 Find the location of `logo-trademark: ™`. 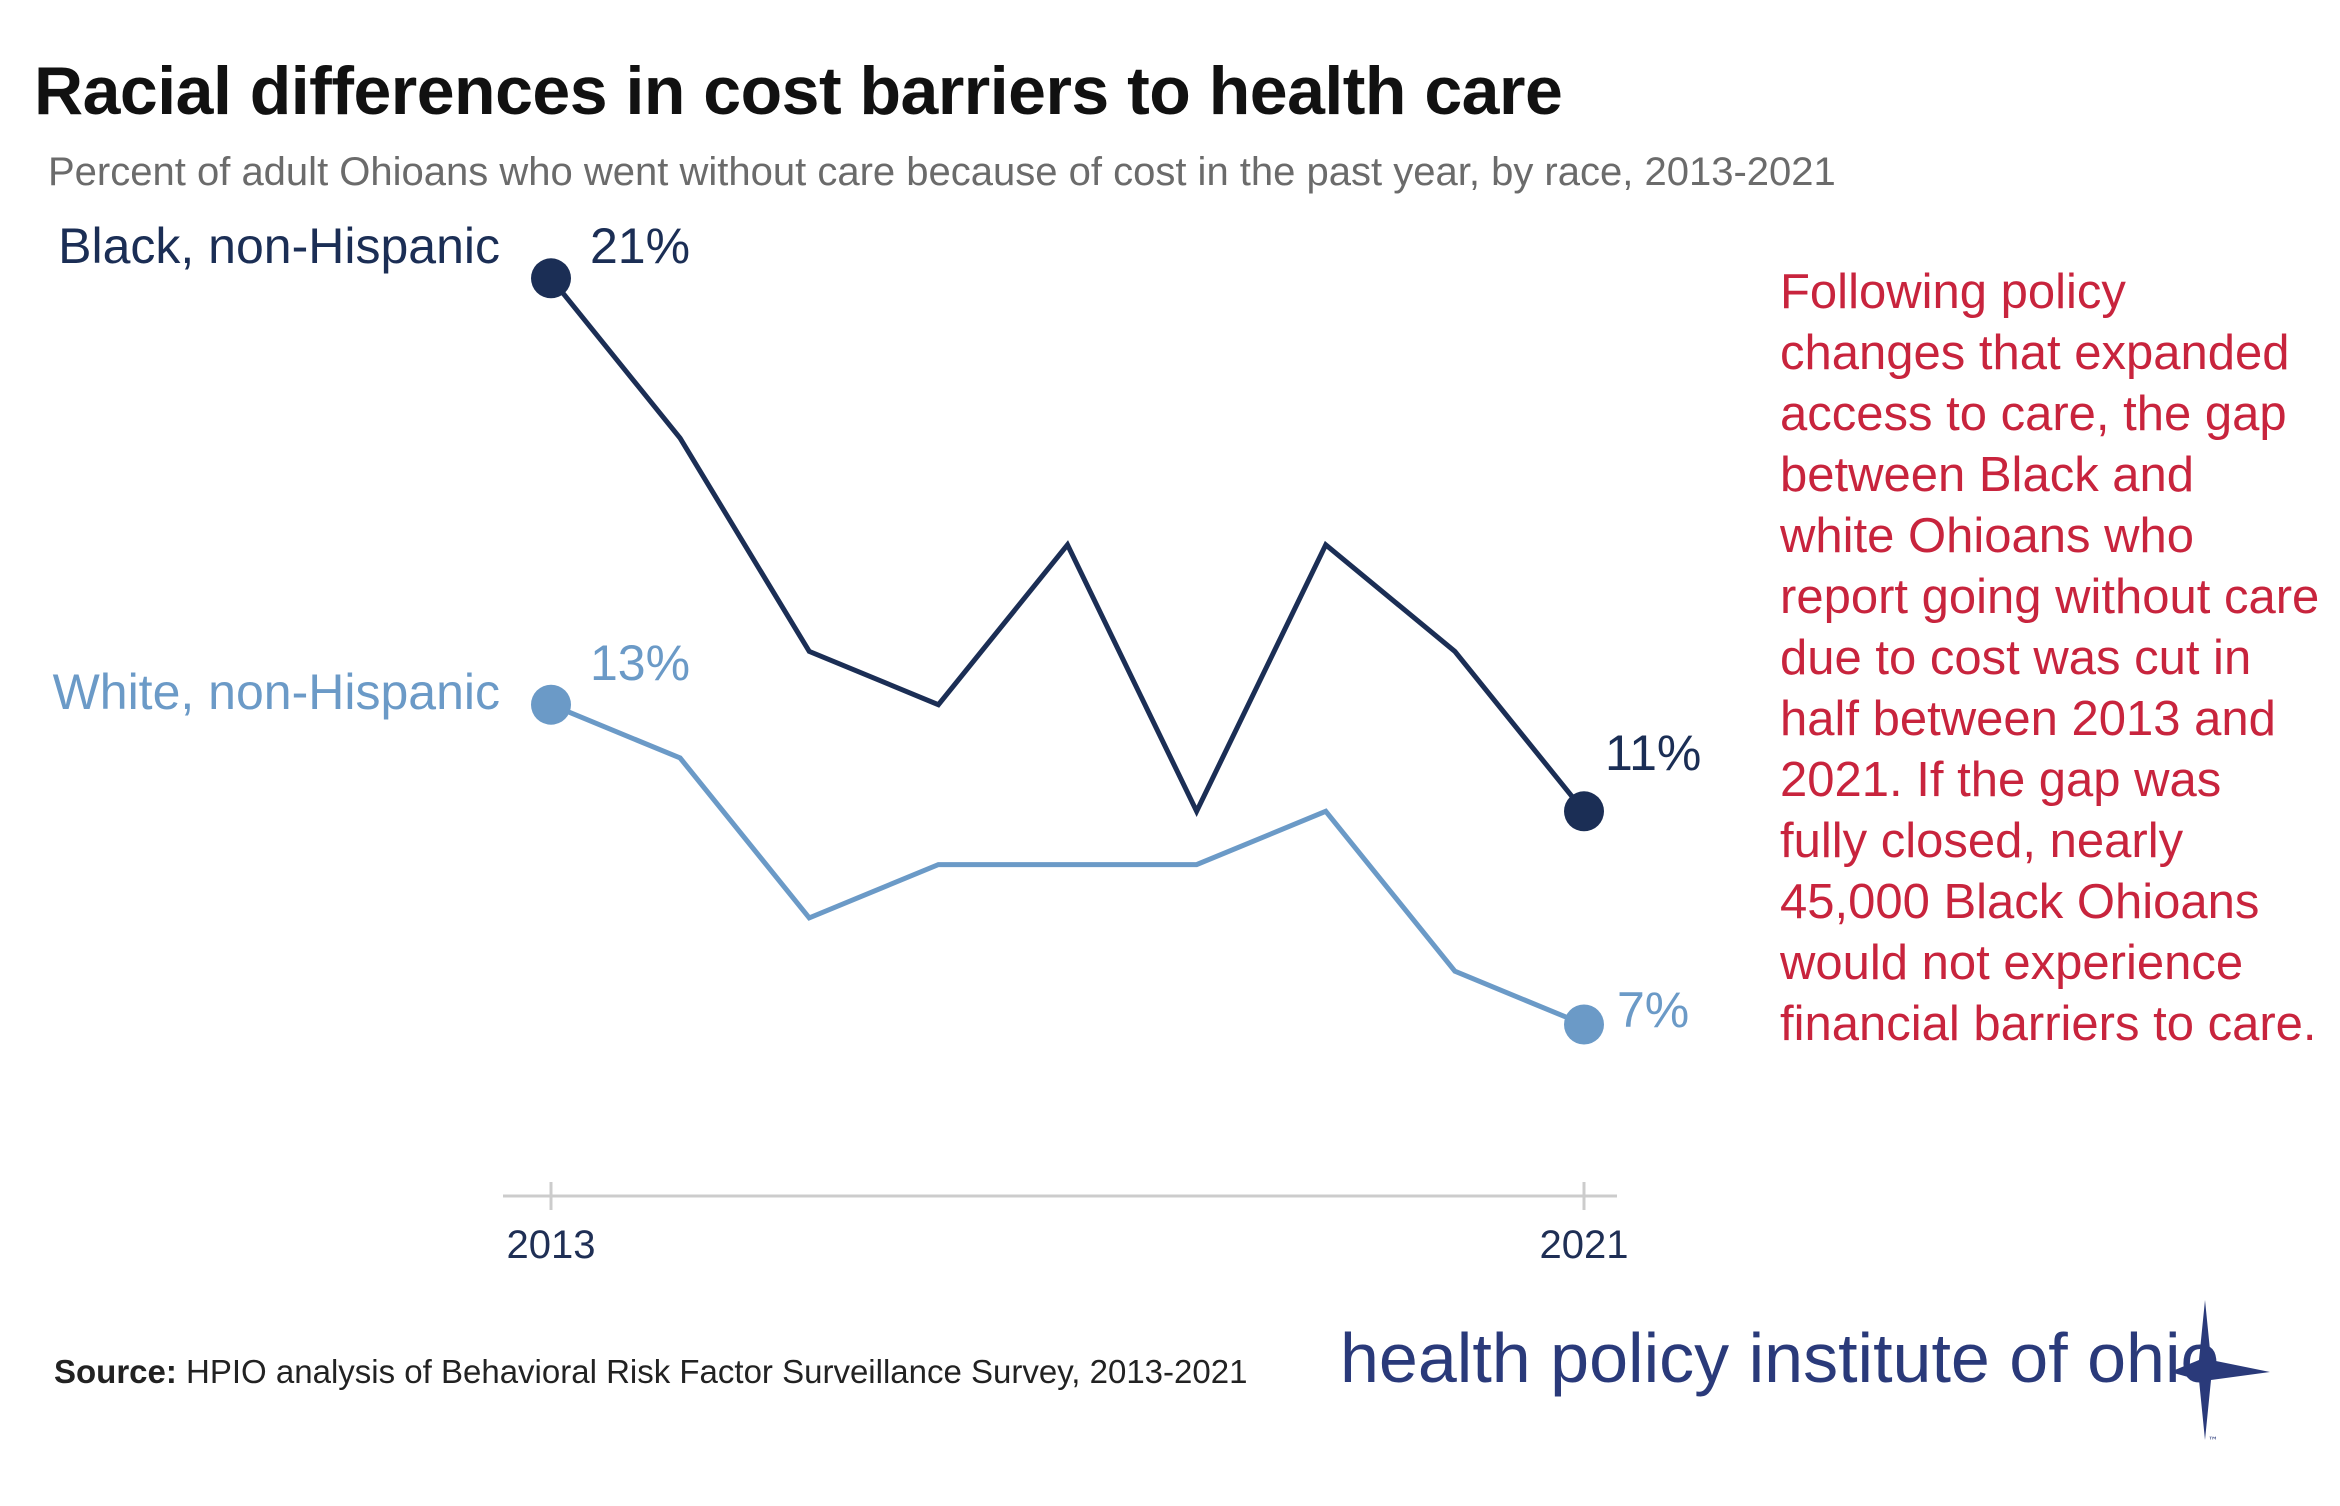

logo-trademark: ™ is located at coordinates (2213, 1441).